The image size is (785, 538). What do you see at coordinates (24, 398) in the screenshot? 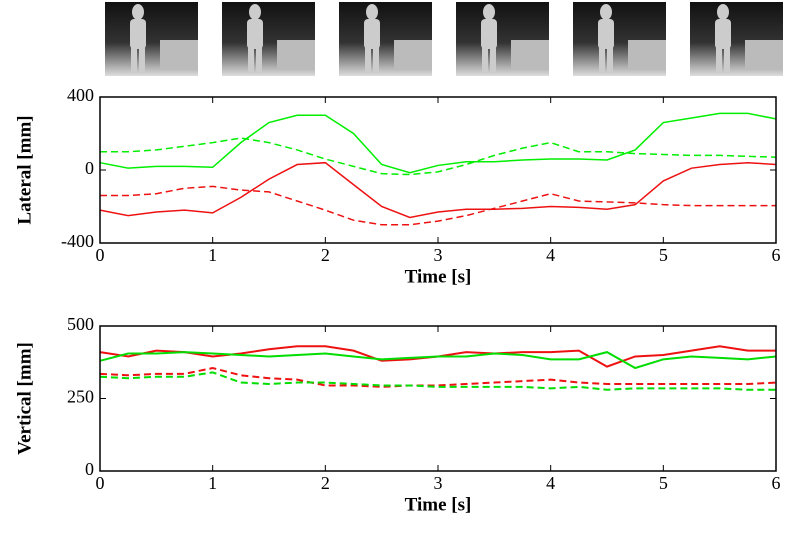
I see `y-axis-label: Vertical [mm]` at bounding box center [24, 398].